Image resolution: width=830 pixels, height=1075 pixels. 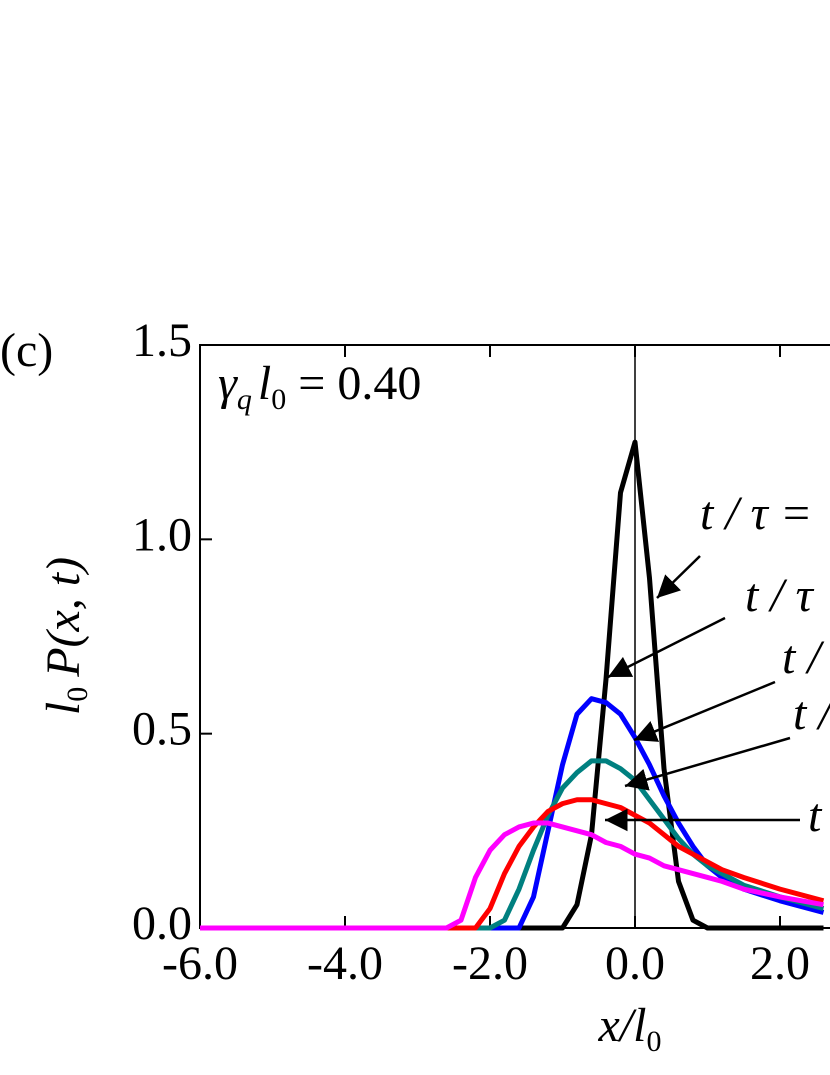 I want to click on x-label-sub: 0, so click(x=653, y=1041).